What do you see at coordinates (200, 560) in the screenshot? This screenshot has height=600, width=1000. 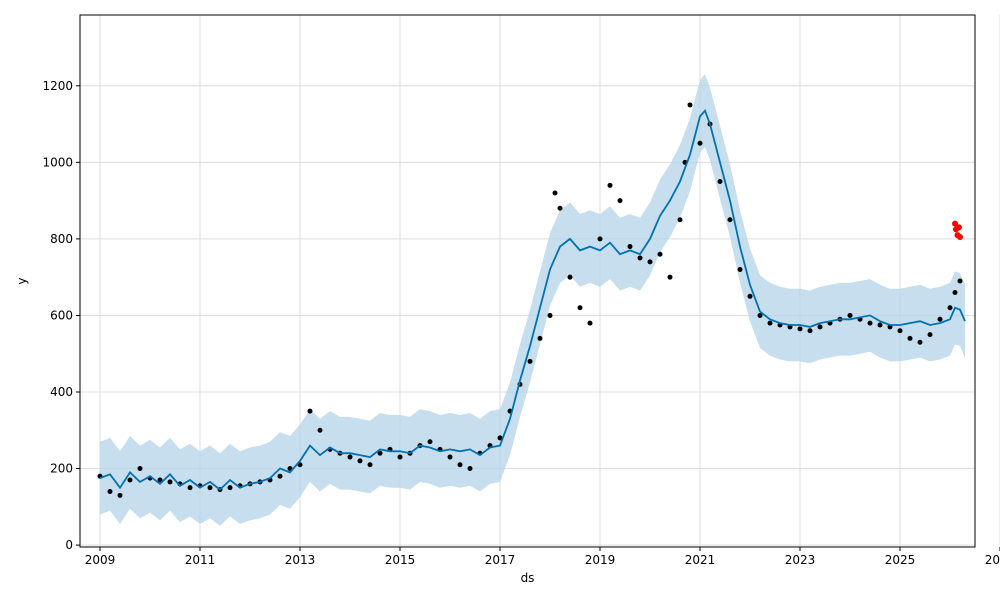 I see `x-tick-label: 2011` at bounding box center [200, 560].